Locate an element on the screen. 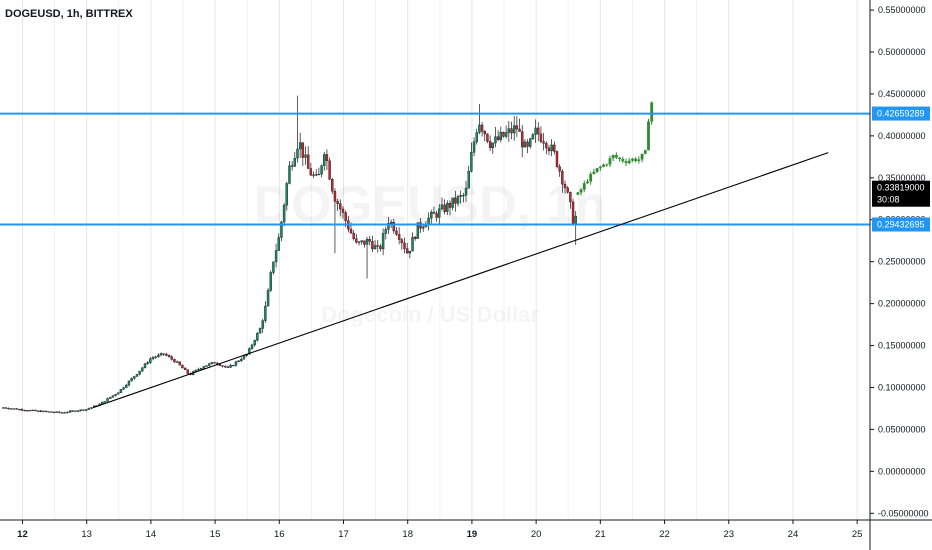 This screenshot has height=550, width=932. symbol-title: DOGEUSD, 1h, BITTREX is located at coordinates (69, 14).